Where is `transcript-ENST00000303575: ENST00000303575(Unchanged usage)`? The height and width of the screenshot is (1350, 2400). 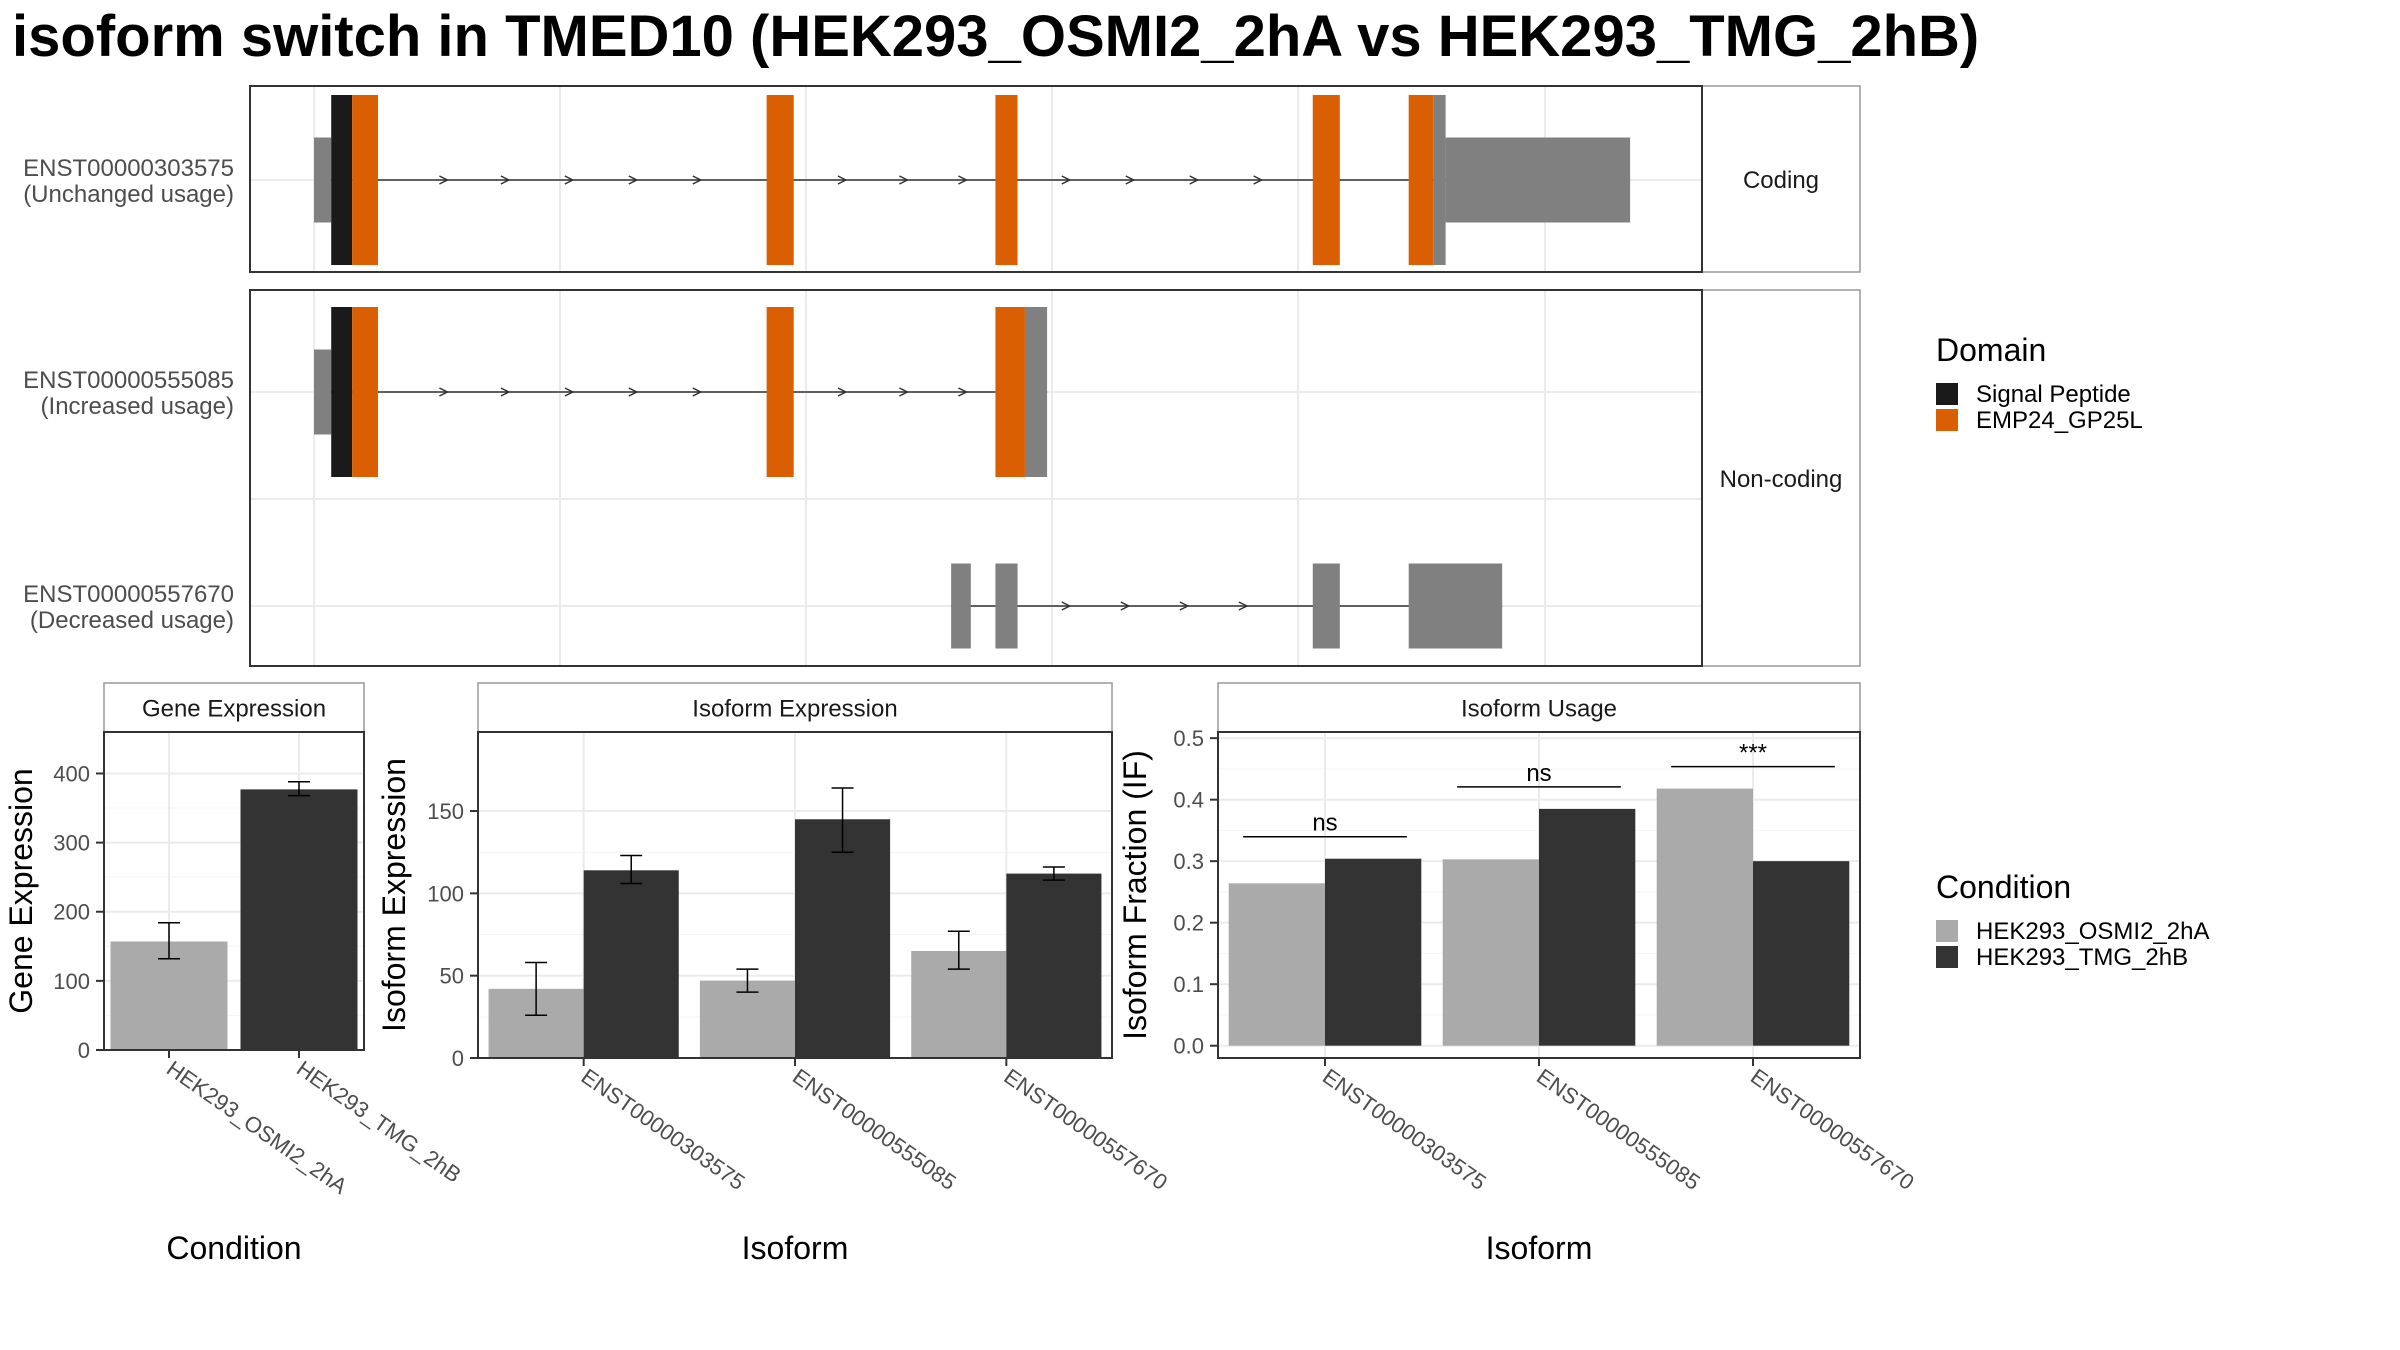 transcript-ENST00000303575: ENST00000303575(Unchanged usage) is located at coordinates (862, 180).